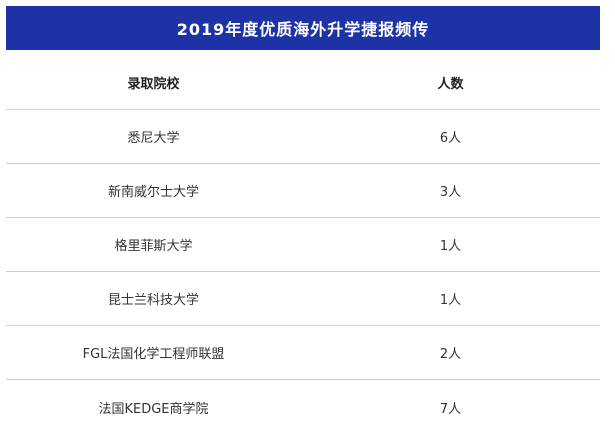  I want to click on table-row: 昆士兰科技大学 1人, so click(303, 299).